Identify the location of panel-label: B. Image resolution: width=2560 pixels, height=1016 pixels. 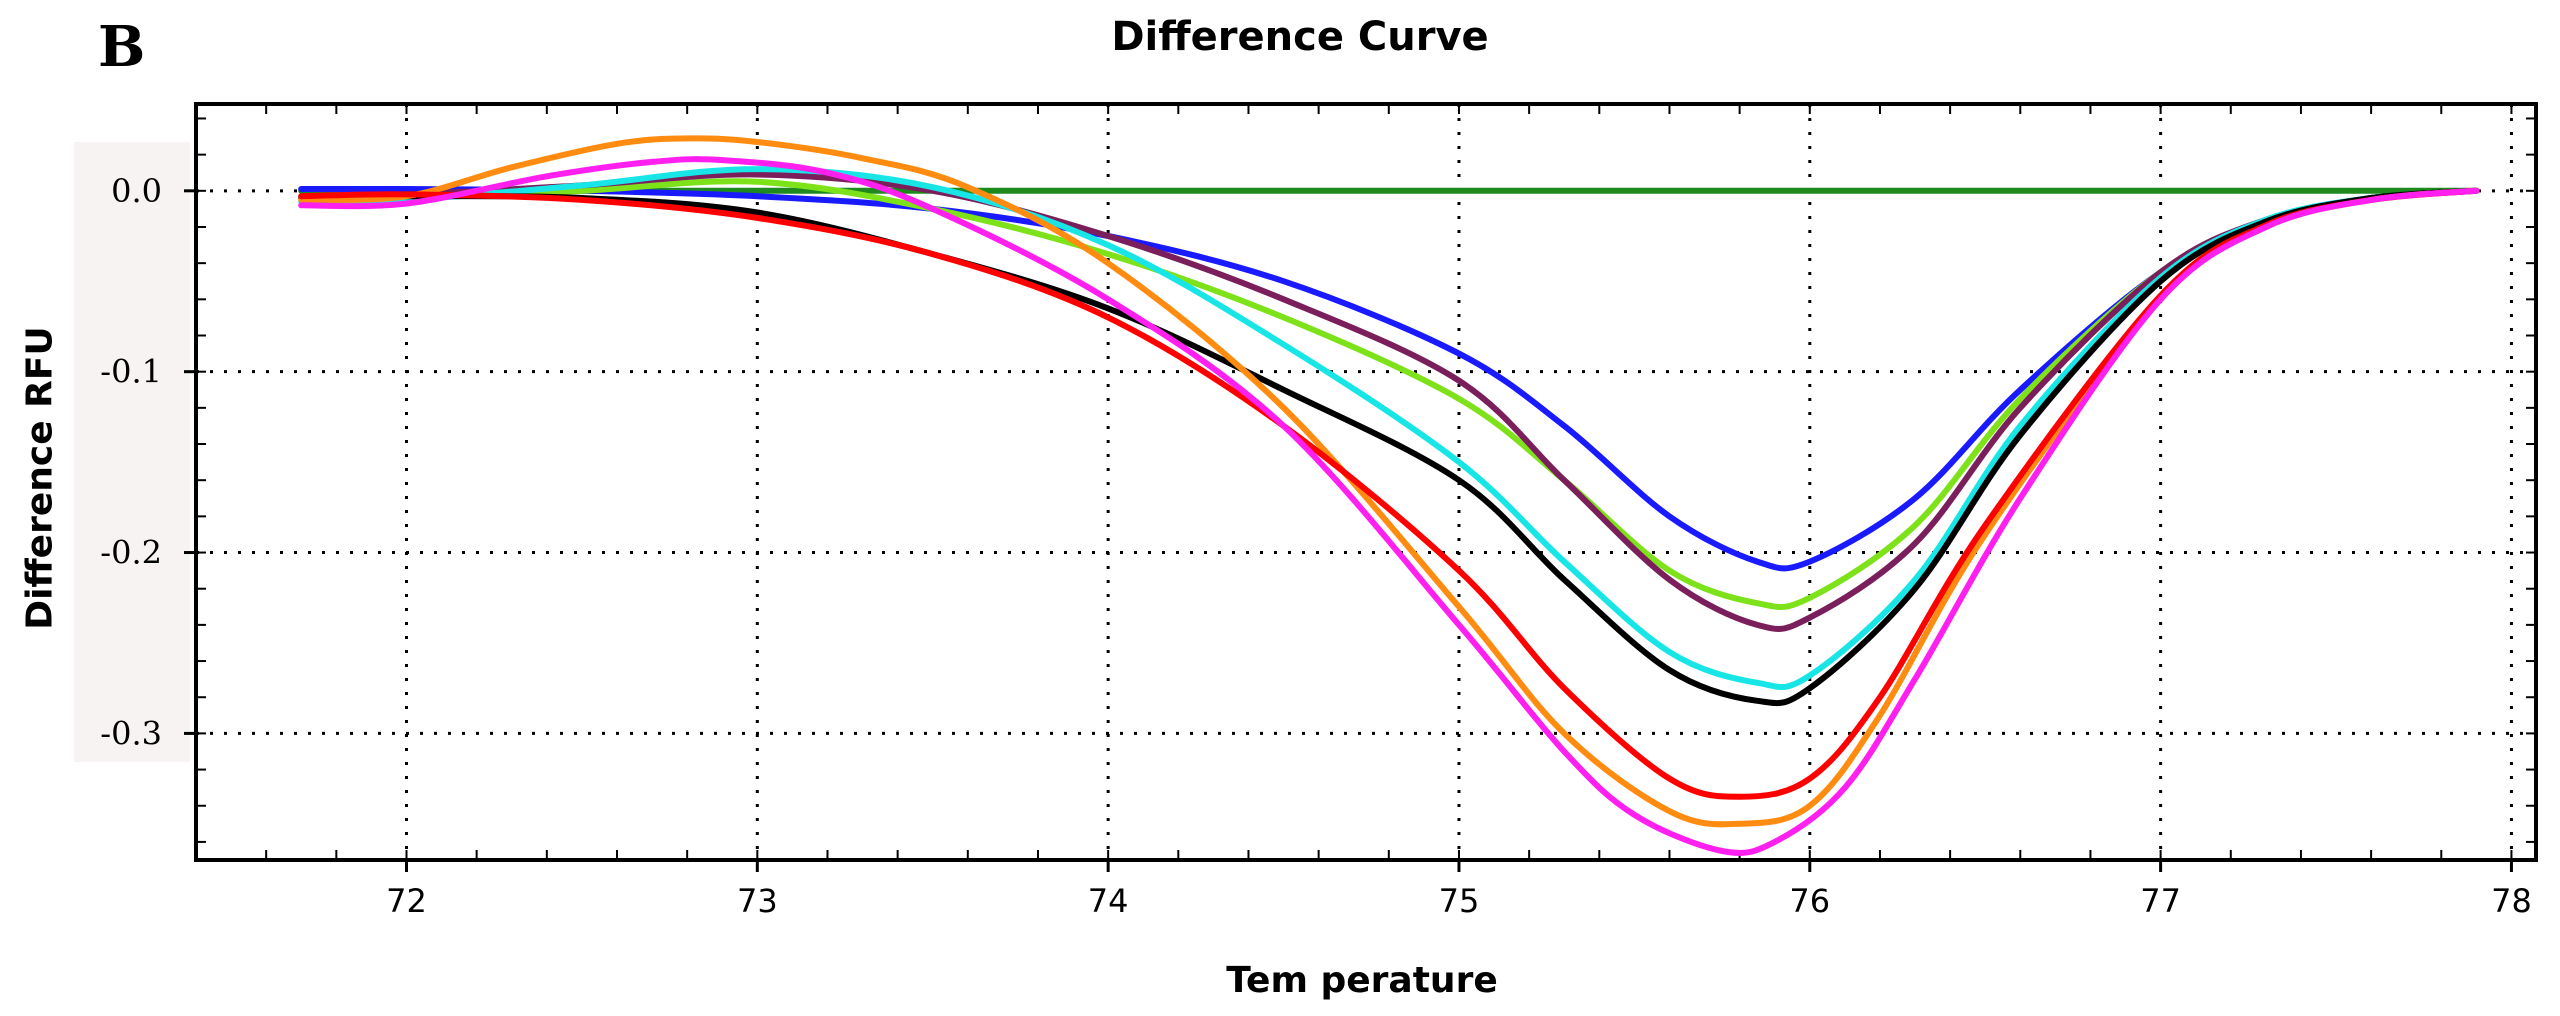
(122, 47).